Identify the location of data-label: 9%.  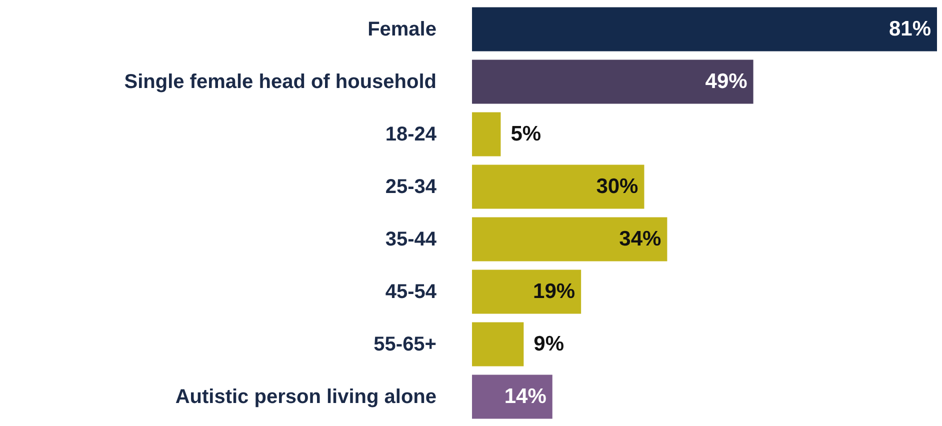
(549, 344).